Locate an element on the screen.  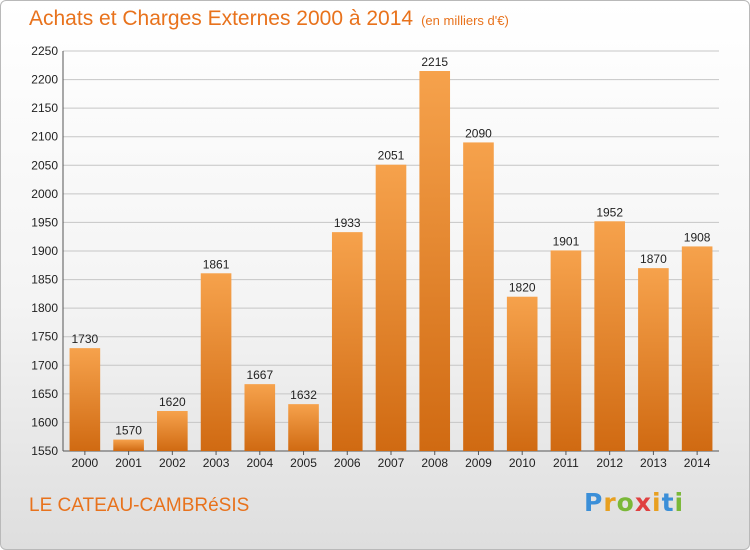
x-tick-label: 2003 is located at coordinates (216, 463).